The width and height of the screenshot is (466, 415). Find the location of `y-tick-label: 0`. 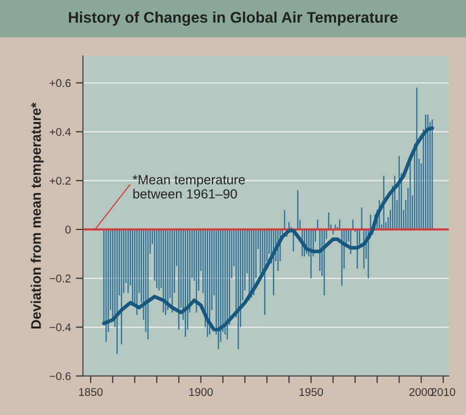

y-tick-label: 0 is located at coordinates (68, 230).